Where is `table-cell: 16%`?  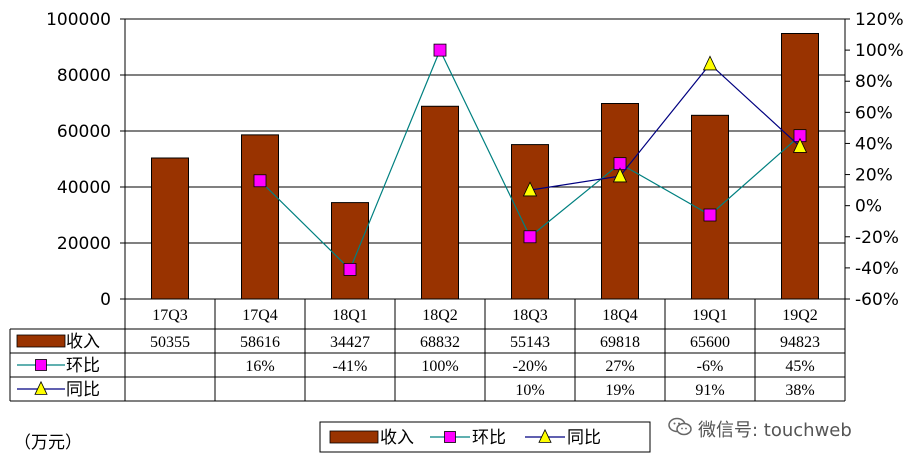
table-cell: 16% is located at coordinates (259, 366).